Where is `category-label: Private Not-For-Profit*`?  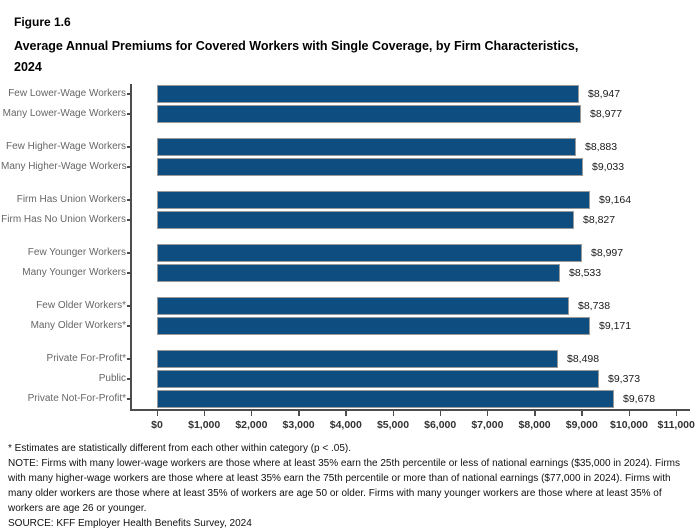 category-label: Private Not-For-Profit* is located at coordinates (76, 398).